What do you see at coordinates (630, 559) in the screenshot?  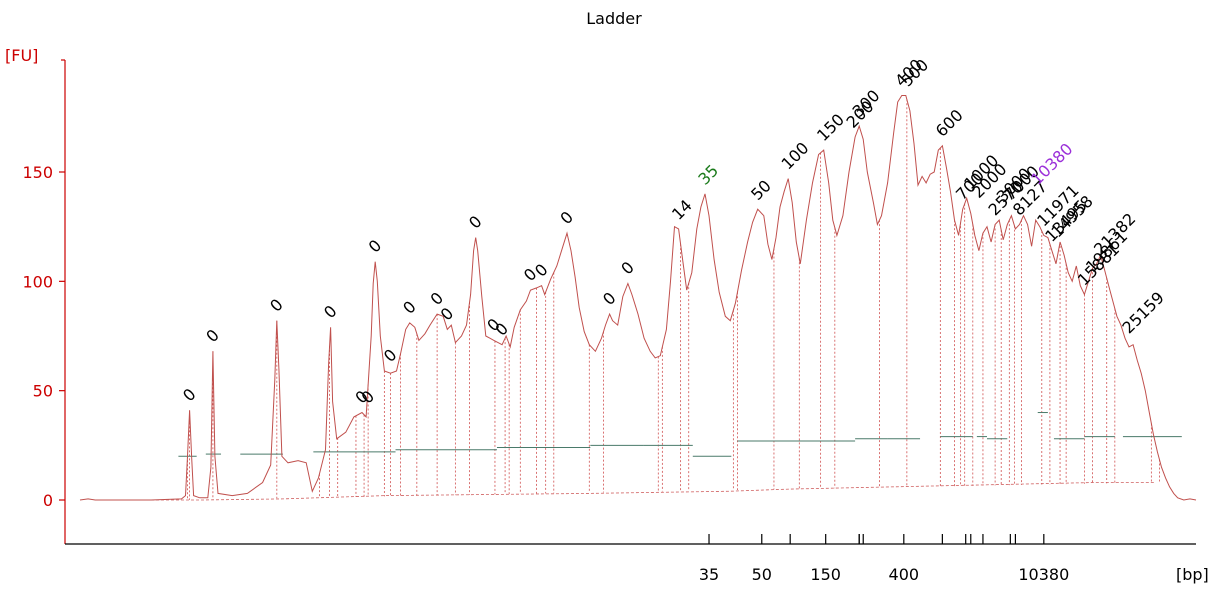 I see `x-axis: 35 50 150 400 10380` at bounding box center [630, 559].